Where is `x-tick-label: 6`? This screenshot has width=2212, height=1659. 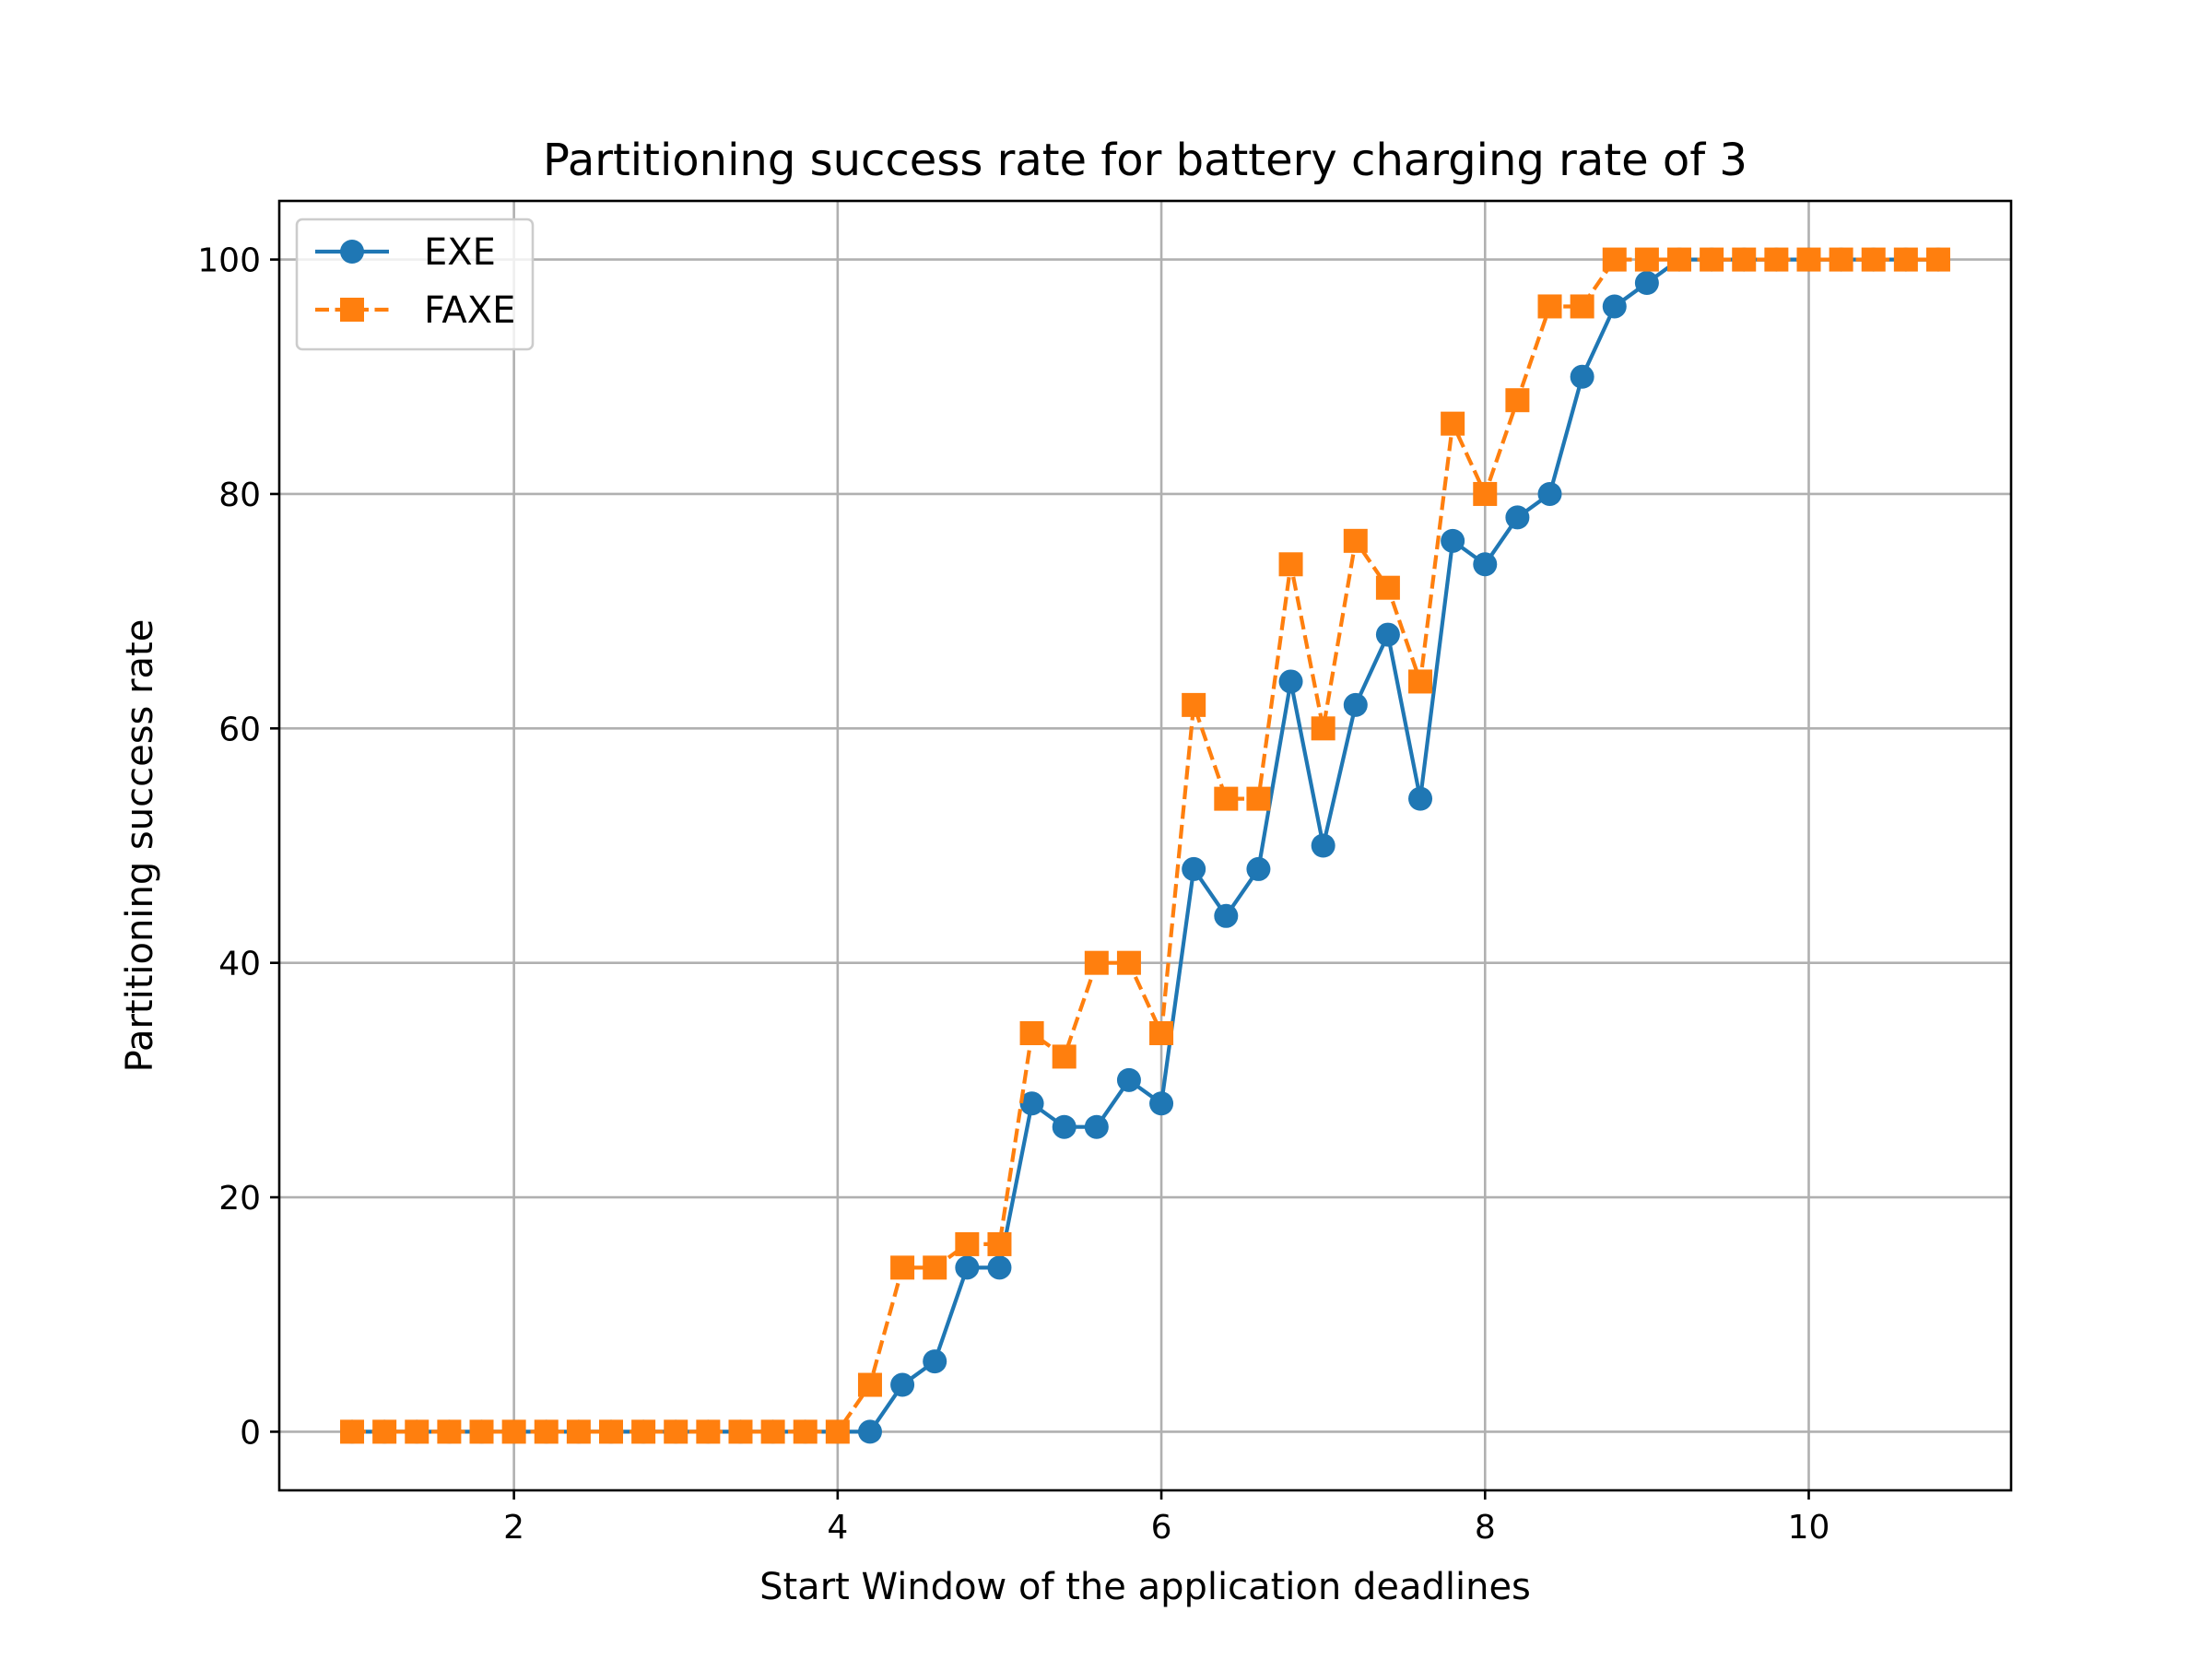 x-tick-label: 6 is located at coordinates (1161, 1528).